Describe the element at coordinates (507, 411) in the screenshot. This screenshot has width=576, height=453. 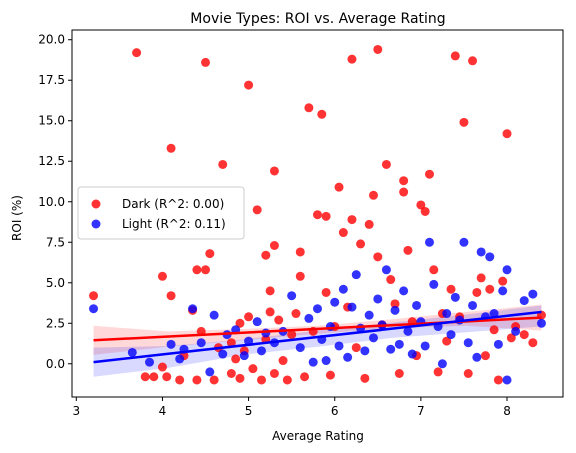
I see `x-tick-label: 8` at that location.